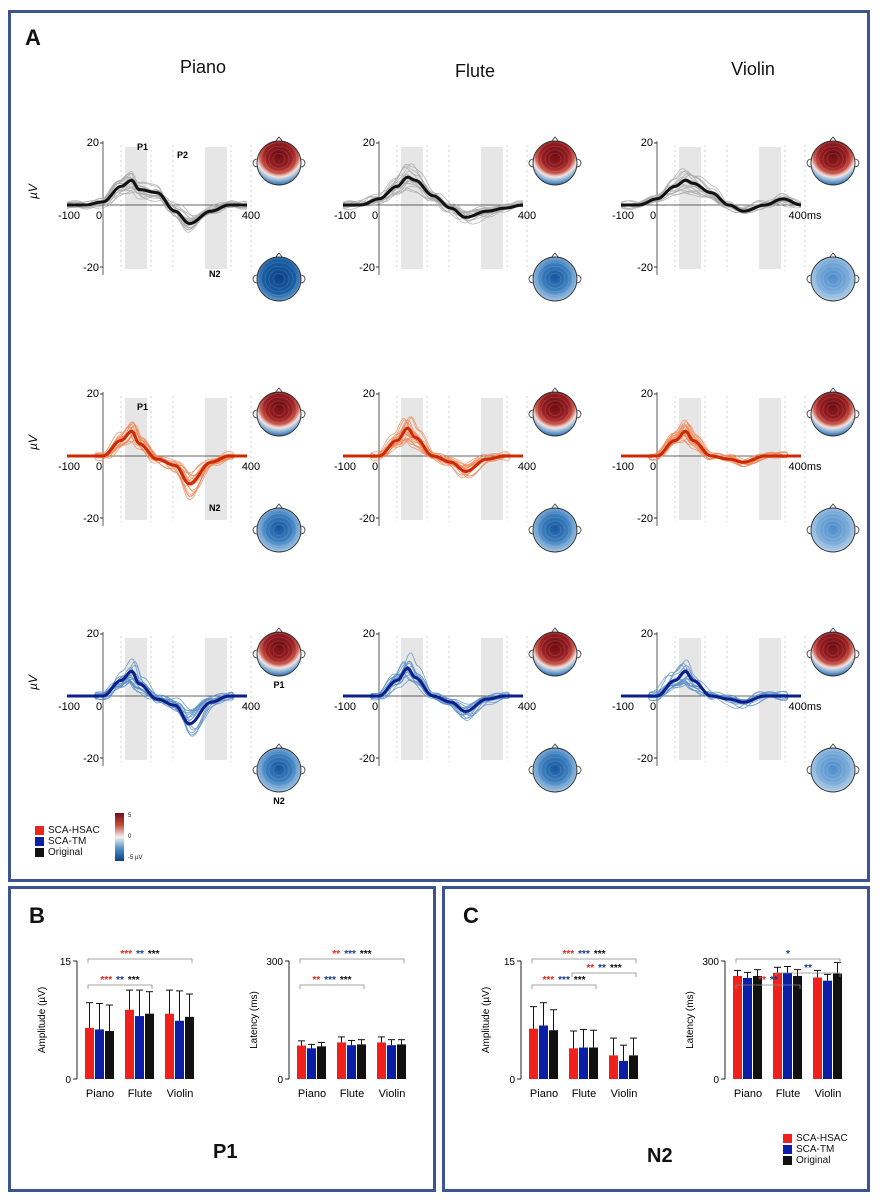 Image resolution: width=880 pixels, height=1200 pixels. What do you see at coordinates (471, 915) in the screenshot?
I see `panel-label: C` at bounding box center [471, 915].